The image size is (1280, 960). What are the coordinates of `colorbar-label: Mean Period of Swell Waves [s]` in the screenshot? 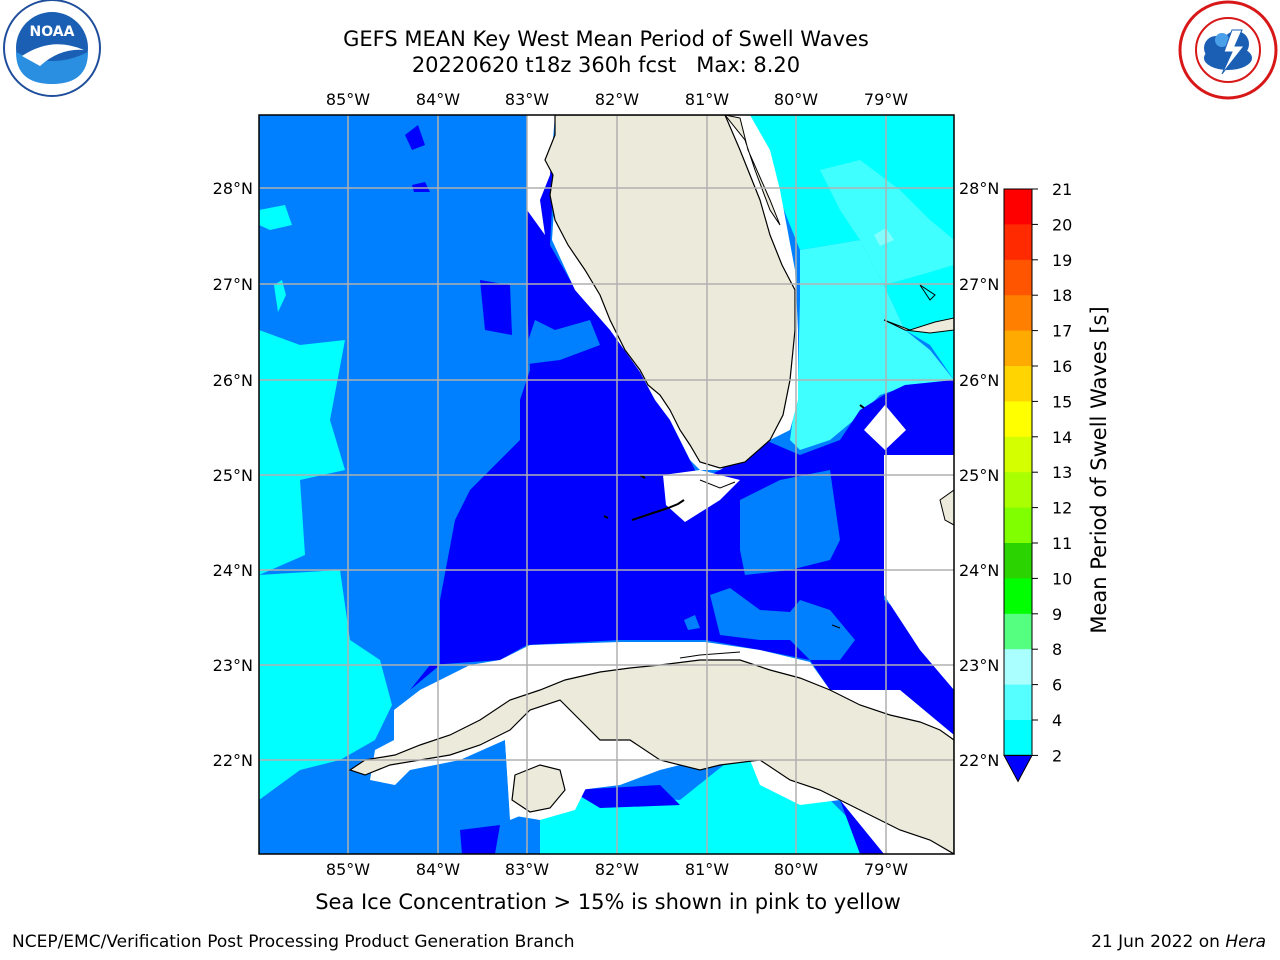 It's located at (1099, 469).